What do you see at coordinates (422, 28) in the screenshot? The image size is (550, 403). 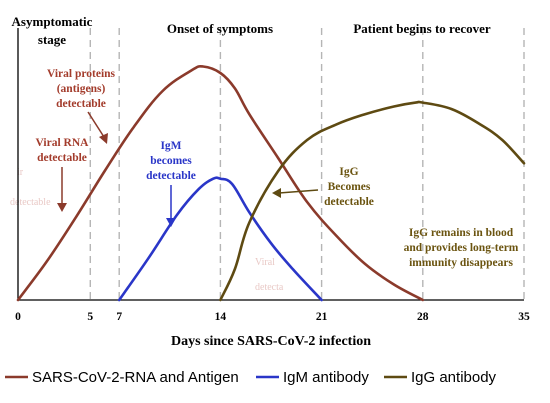 I see `phase-label-recover: Patient begins to recover` at bounding box center [422, 28].